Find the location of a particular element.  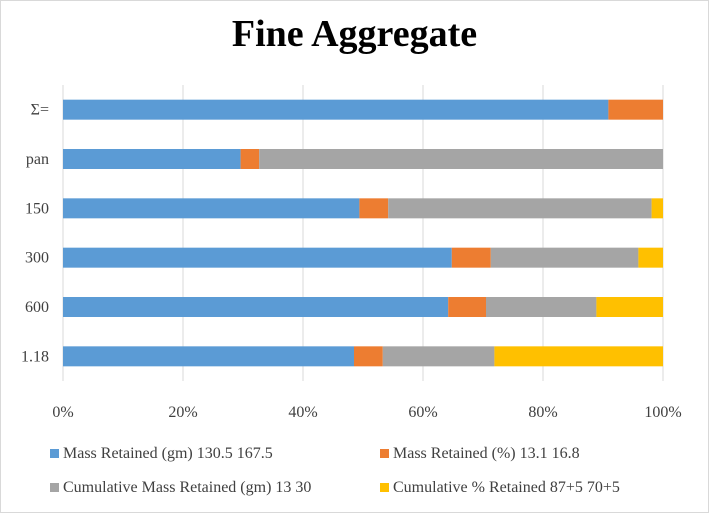

category-label: pan is located at coordinates (37, 159).